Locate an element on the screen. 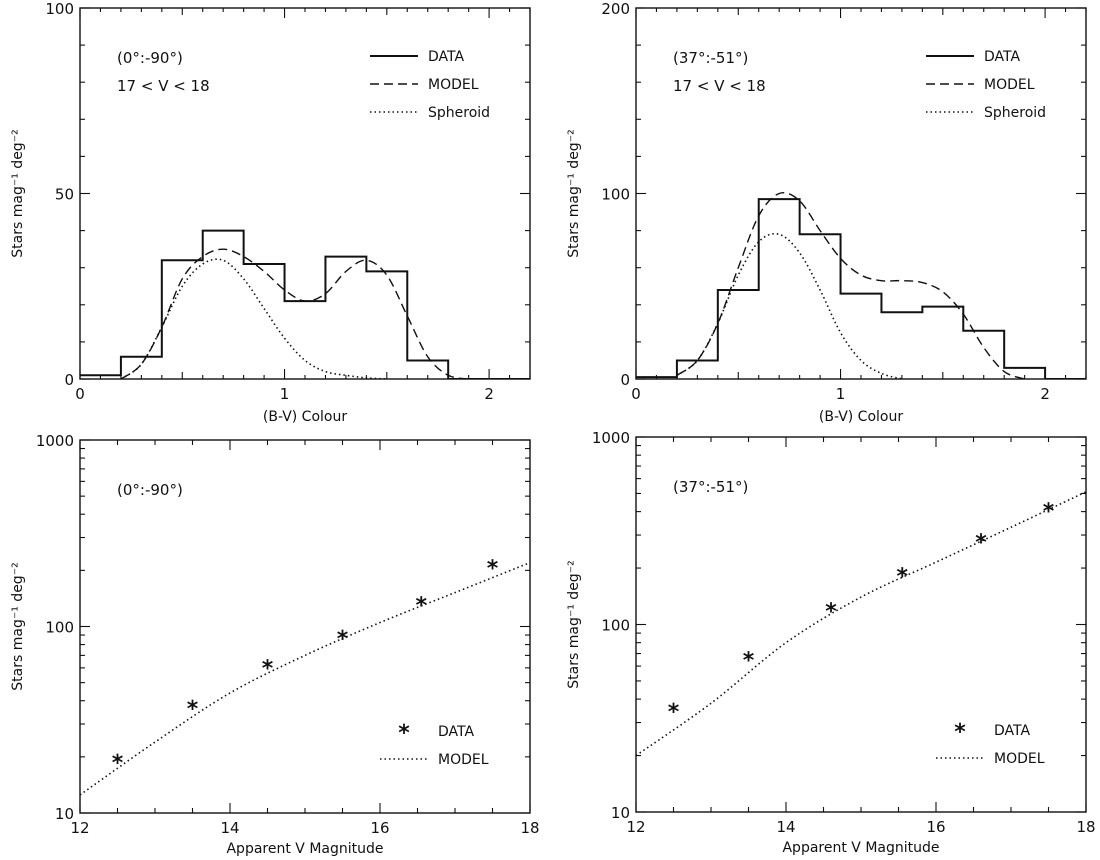 This screenshot has width=1100, height=860. y-tick-label: 200 is located at coordinates (615, 9).